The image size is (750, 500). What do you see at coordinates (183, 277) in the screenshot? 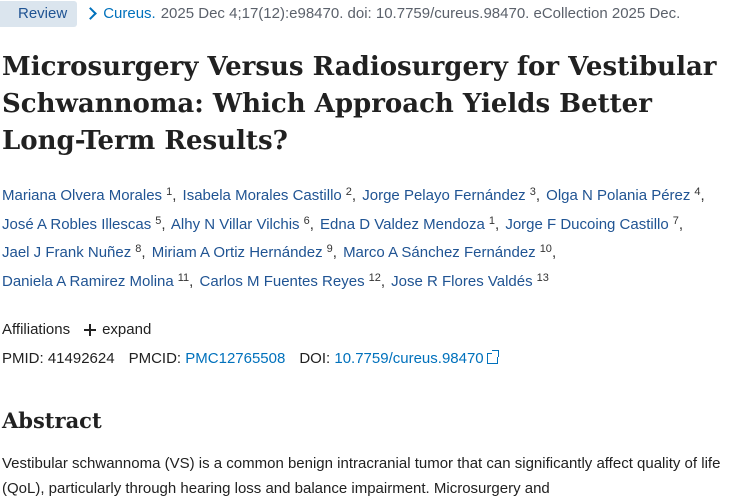
I see `affiliation-number: 11` at bounding box center [183, 277].